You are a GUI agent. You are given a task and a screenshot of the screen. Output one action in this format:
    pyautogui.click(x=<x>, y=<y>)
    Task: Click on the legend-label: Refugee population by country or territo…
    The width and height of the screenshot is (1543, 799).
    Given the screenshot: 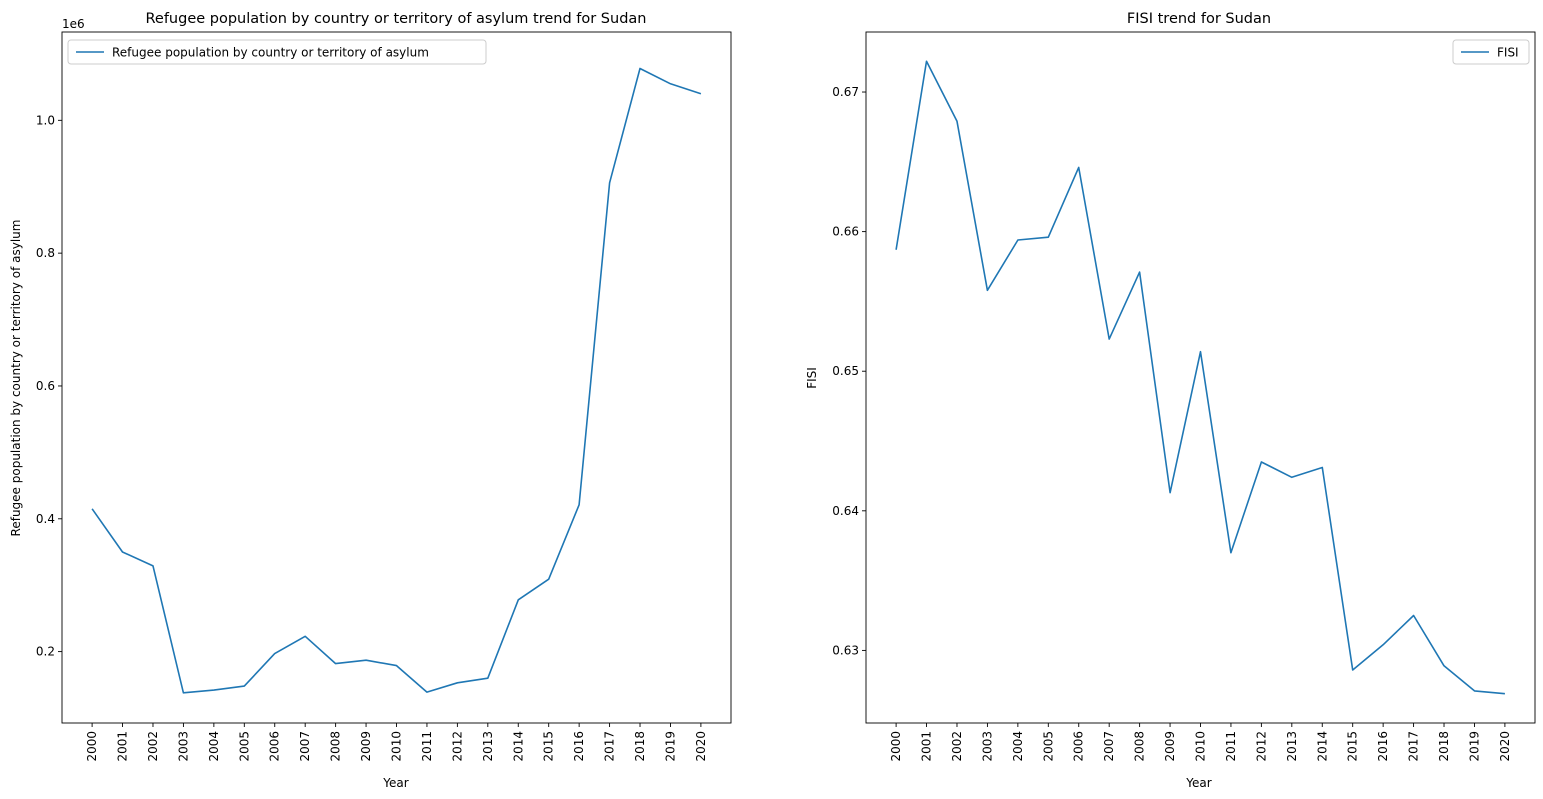 What is the action you would take?
    pyautogui.click(x=270, y=53)
    